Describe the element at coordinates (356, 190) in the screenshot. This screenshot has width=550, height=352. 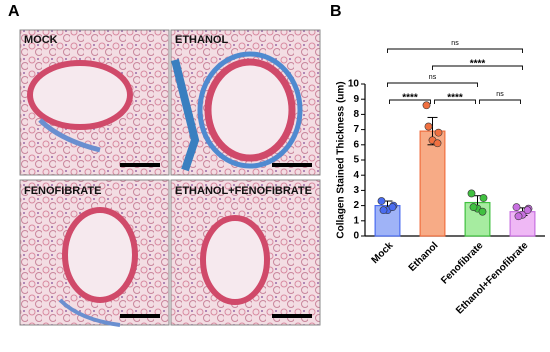
I see `y-tick-label: 3` at that location.